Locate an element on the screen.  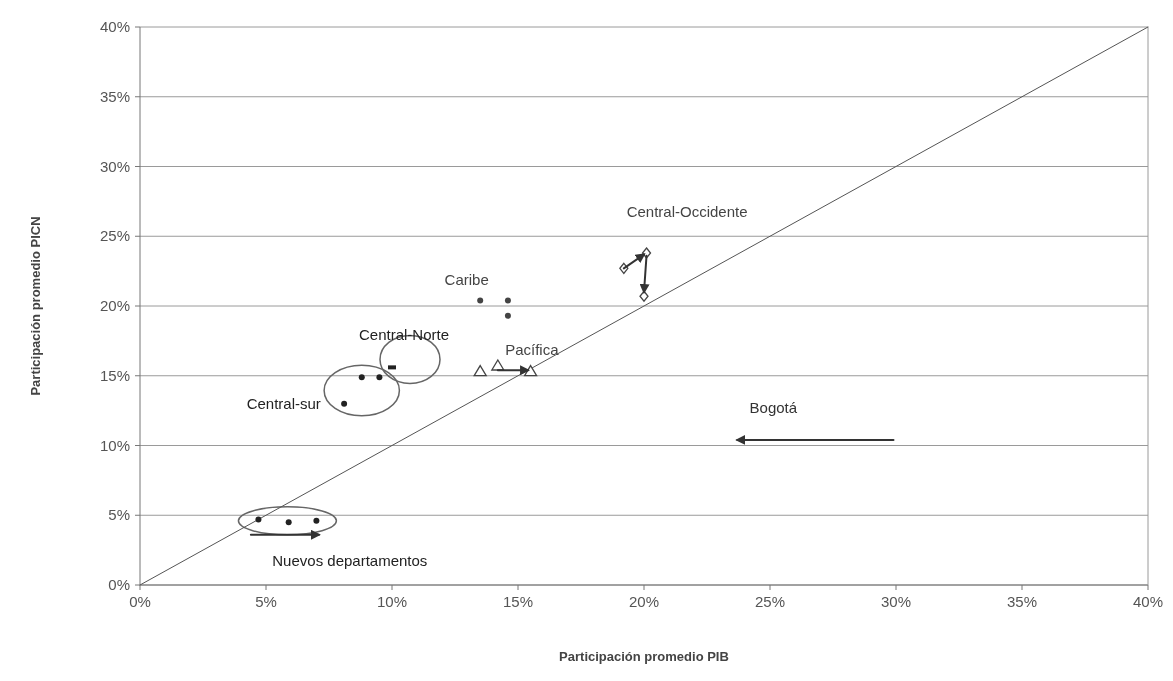
series-label: Bogotá is located at coordinates (773, 407).